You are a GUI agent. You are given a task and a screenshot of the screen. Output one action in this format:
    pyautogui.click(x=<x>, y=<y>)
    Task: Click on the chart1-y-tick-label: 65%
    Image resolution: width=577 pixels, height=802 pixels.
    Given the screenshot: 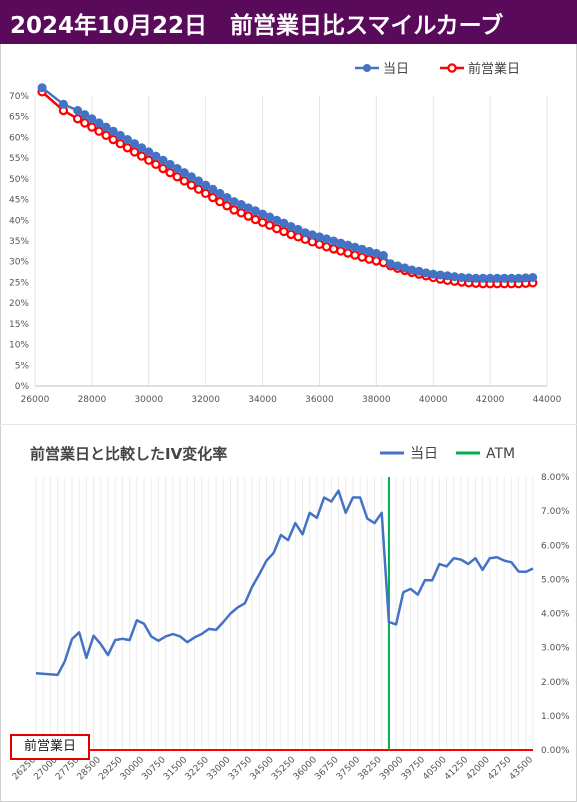 What is the action you would take?
    pyautogui.click(x=19, y=118)
    